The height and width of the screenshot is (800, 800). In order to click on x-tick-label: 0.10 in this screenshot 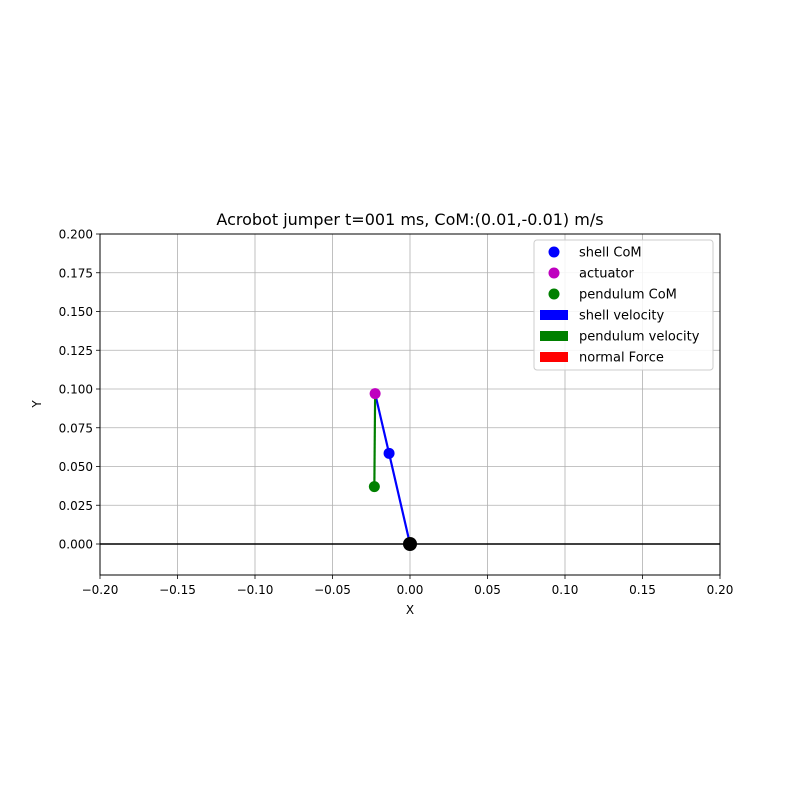, I will do `click(565, 590)`.